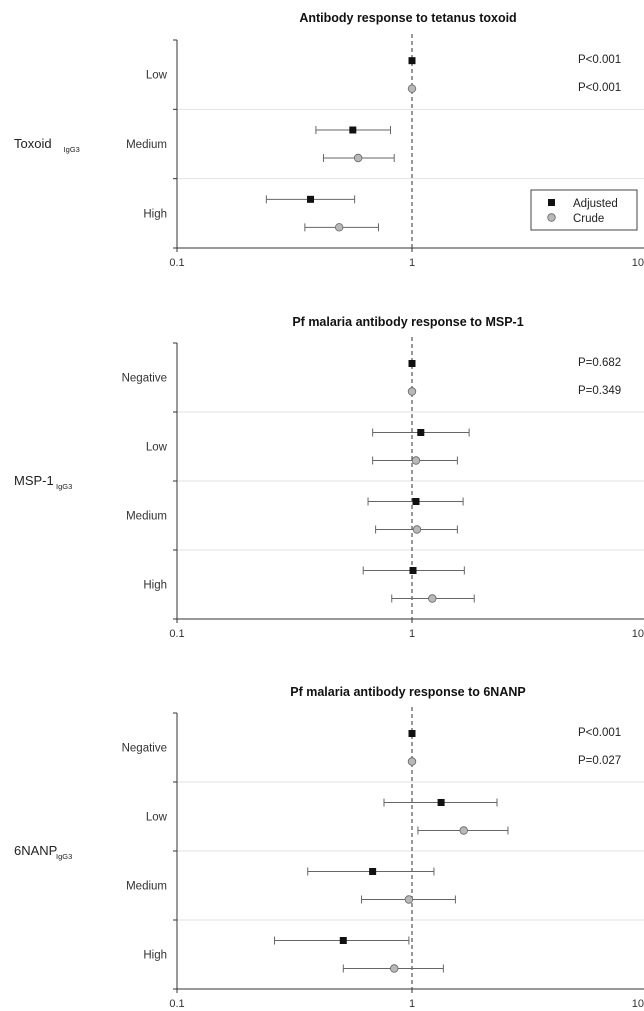 This screenshot has height=1011, width=644. Describe the element at coordinates (407, 18) in the screenshot. I see `panel-title: Antibody response to tetanus toxoid` at that location.